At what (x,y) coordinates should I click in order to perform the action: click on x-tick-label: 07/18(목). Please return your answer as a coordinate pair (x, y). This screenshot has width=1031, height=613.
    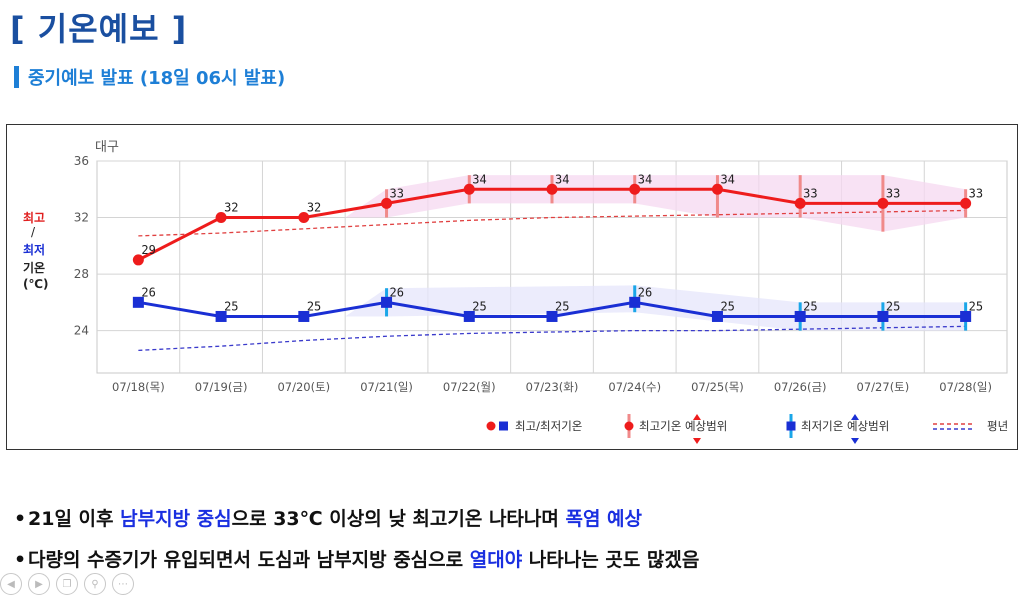
    Looking at the image, I should click on (138, 387).